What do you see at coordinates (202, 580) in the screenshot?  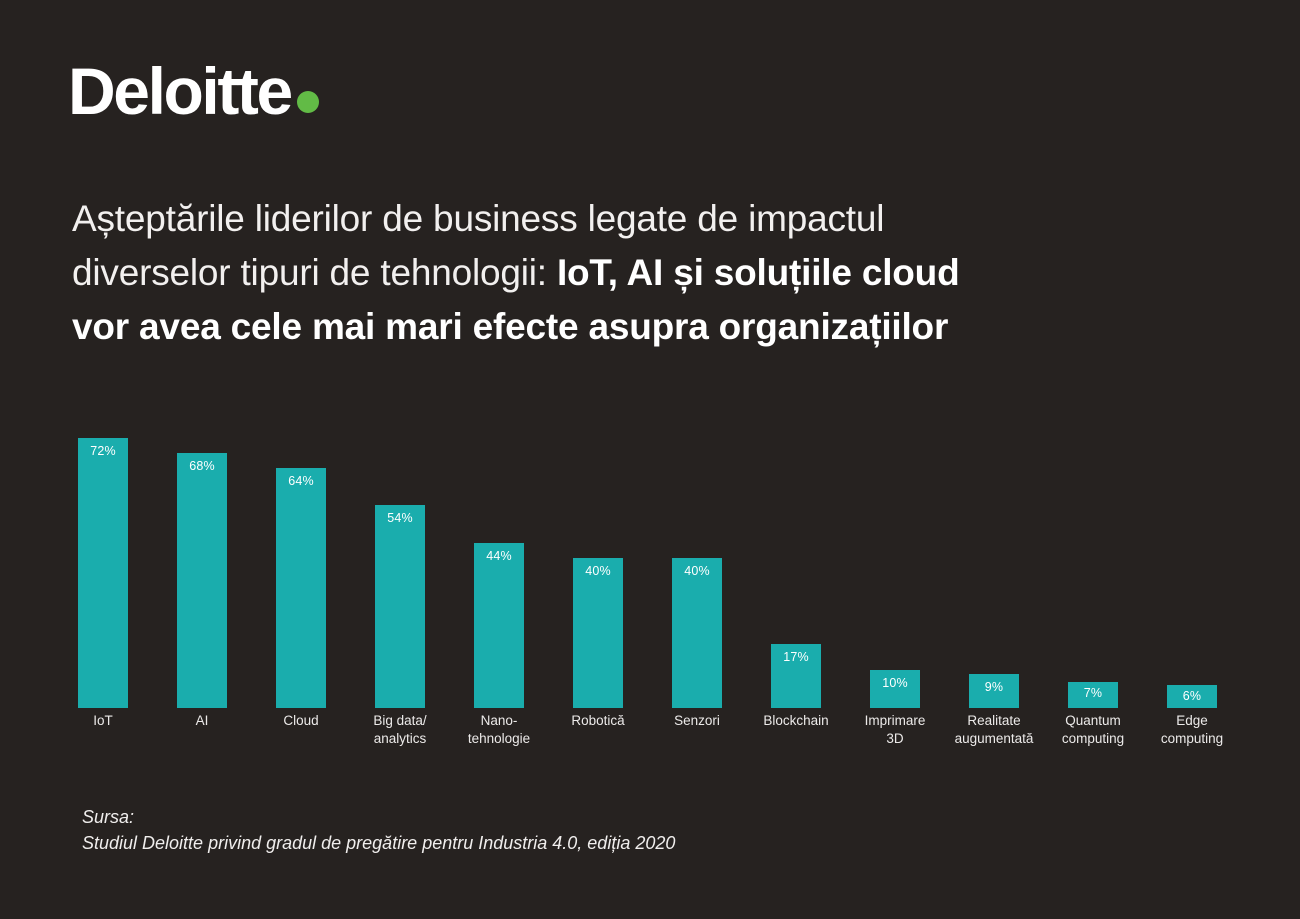 I see `bar: 68%` at bounding box center [202, 580].